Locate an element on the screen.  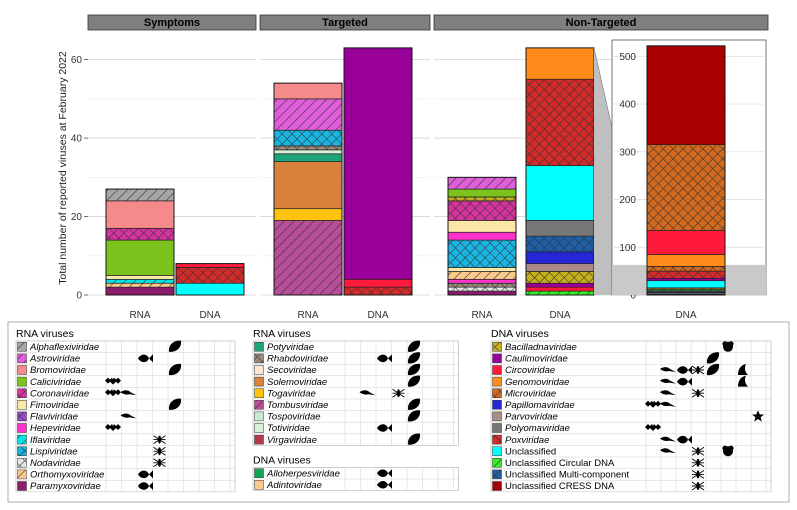
algae-icon is located at coordinates (728, 346).